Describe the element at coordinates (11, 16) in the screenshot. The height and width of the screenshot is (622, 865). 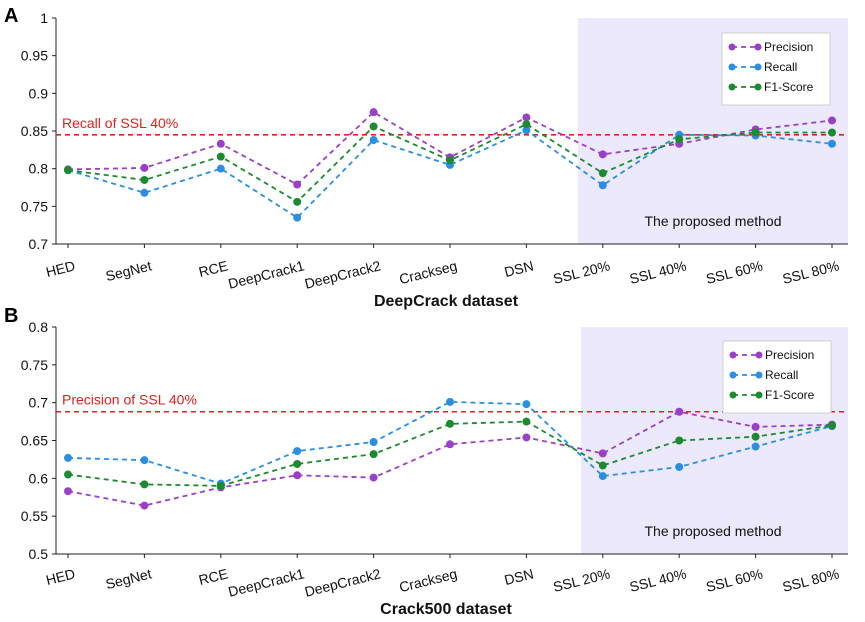
I see `panel-letter: A` at that location.